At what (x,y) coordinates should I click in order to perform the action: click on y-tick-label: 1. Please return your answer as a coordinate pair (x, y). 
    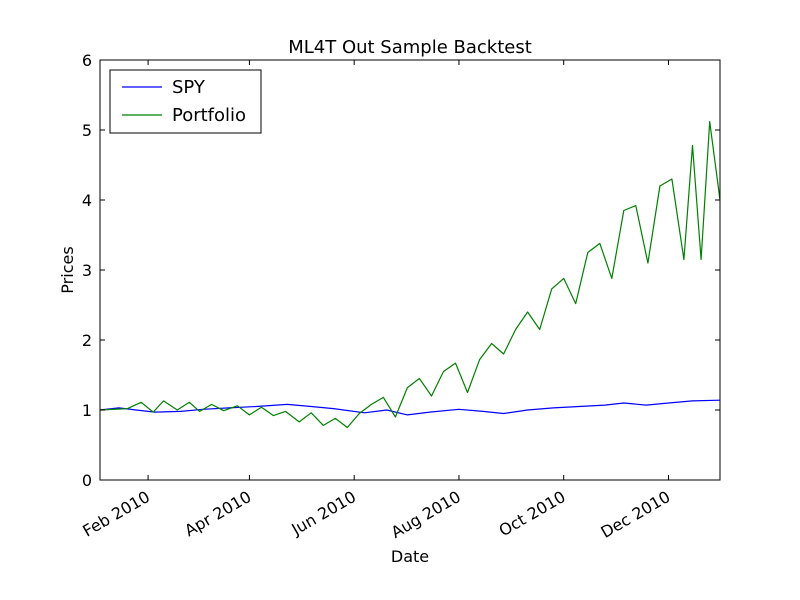
    Looking at the image, I should click on (87, 410).